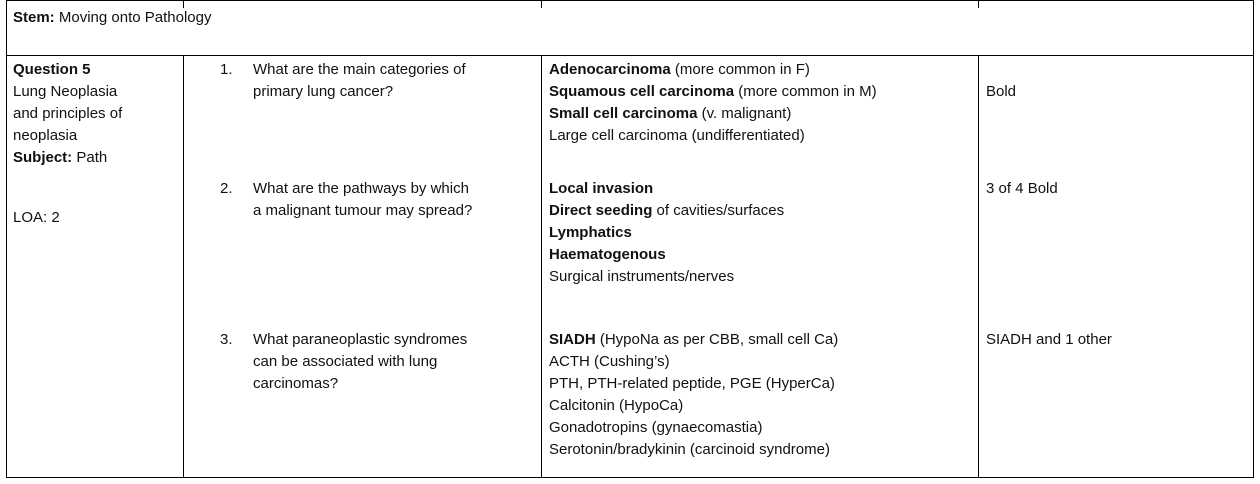 The width and height of the screenshot is (1260, 484). I want to click on answer-key-term: SIADH, so click(572, 339).